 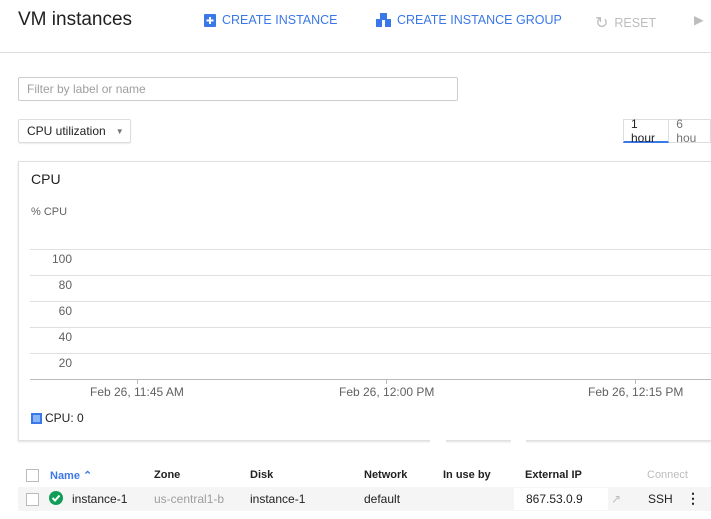 What do you see at coordinates (189, 499) in the screenshot?
I see `instance-zone: us-central1-b` at bounding box center [189, 499].